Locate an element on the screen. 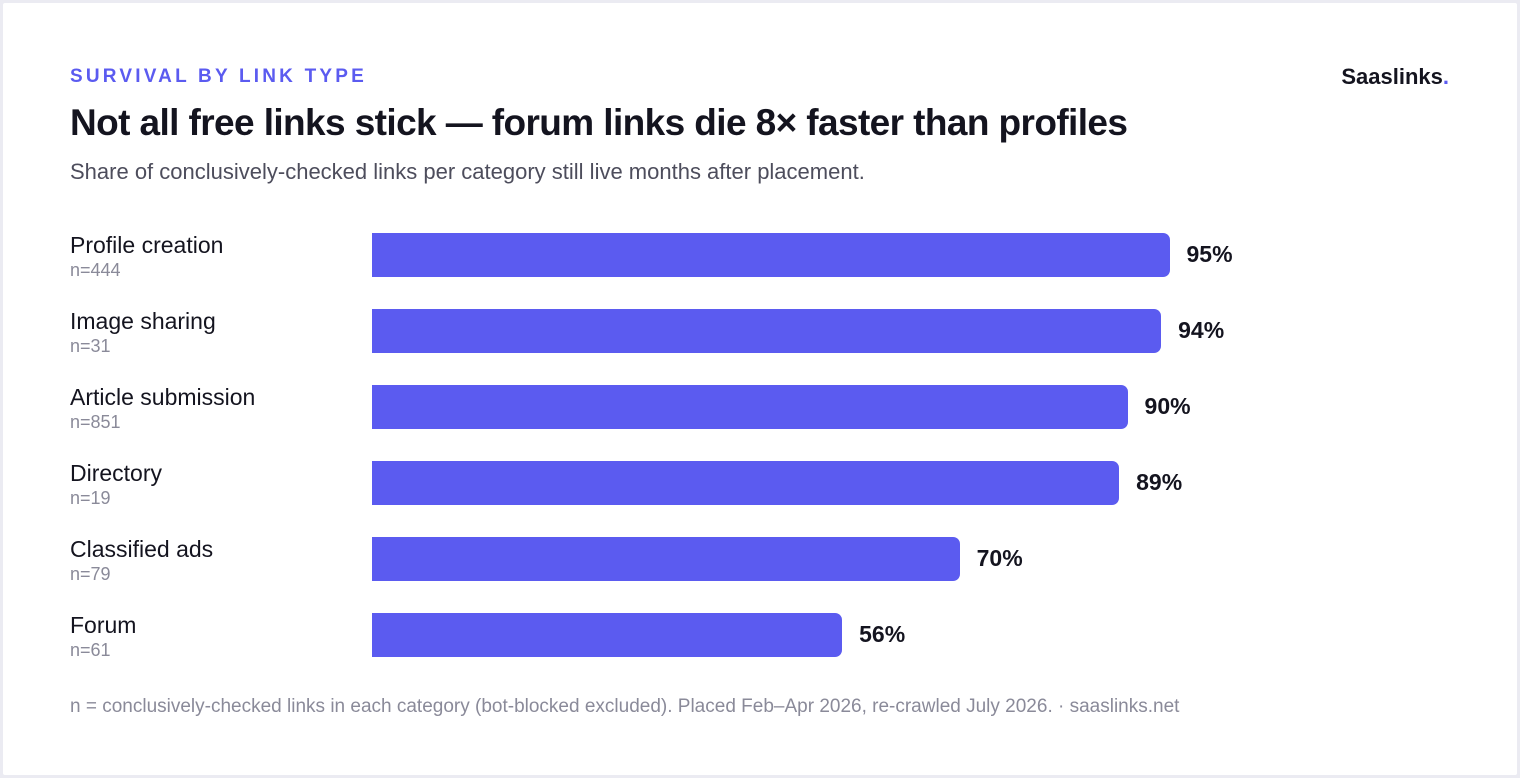 The height and width of the screenshot is (778, 1520). eyebrow-label: SURVIVAL BY LINK TYPE is located at coordinates (219, 76).